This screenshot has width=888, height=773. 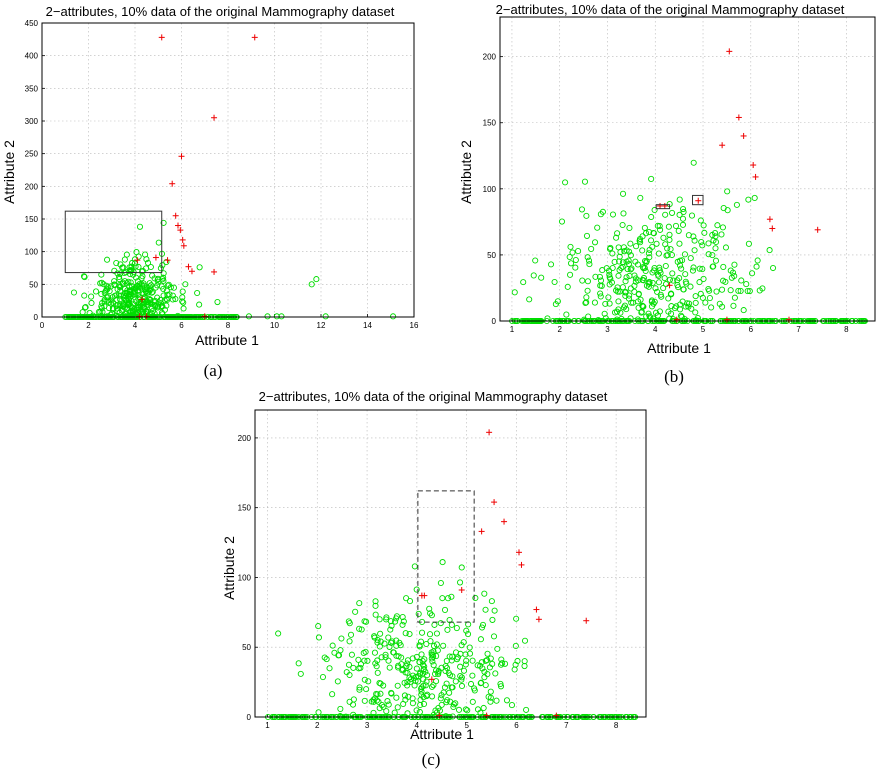 What do you see at coordinates (88, 325) in the screenshot?
I see `panel-a-xtick-label: 2` at bounding box center [88, 325].